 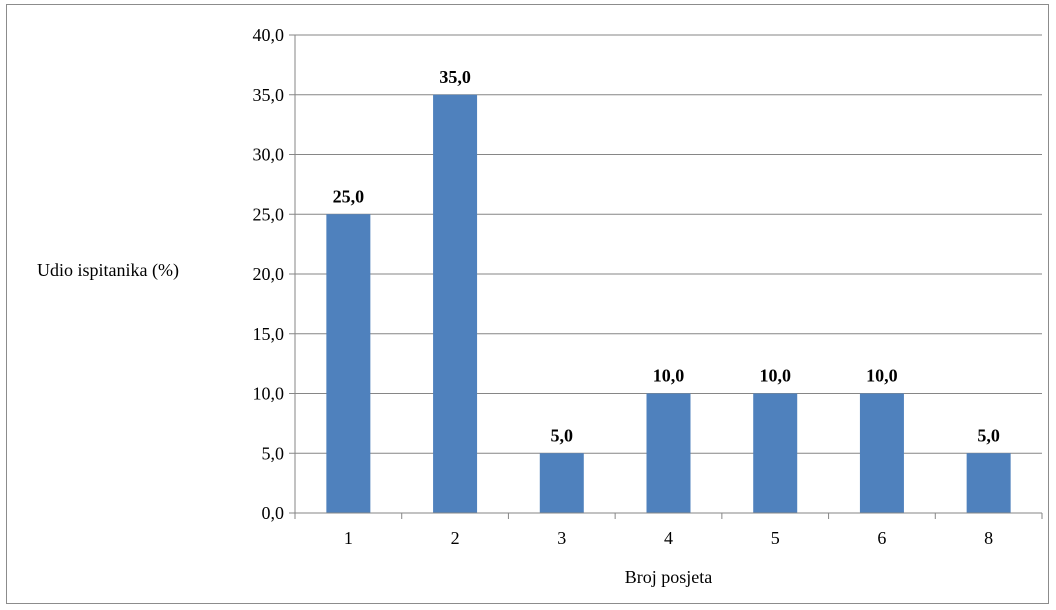 What do you see at coordinates (273, 513) in the screenshot?
I see `y-tick-label: 0,0` at bounding box center [273, 513].